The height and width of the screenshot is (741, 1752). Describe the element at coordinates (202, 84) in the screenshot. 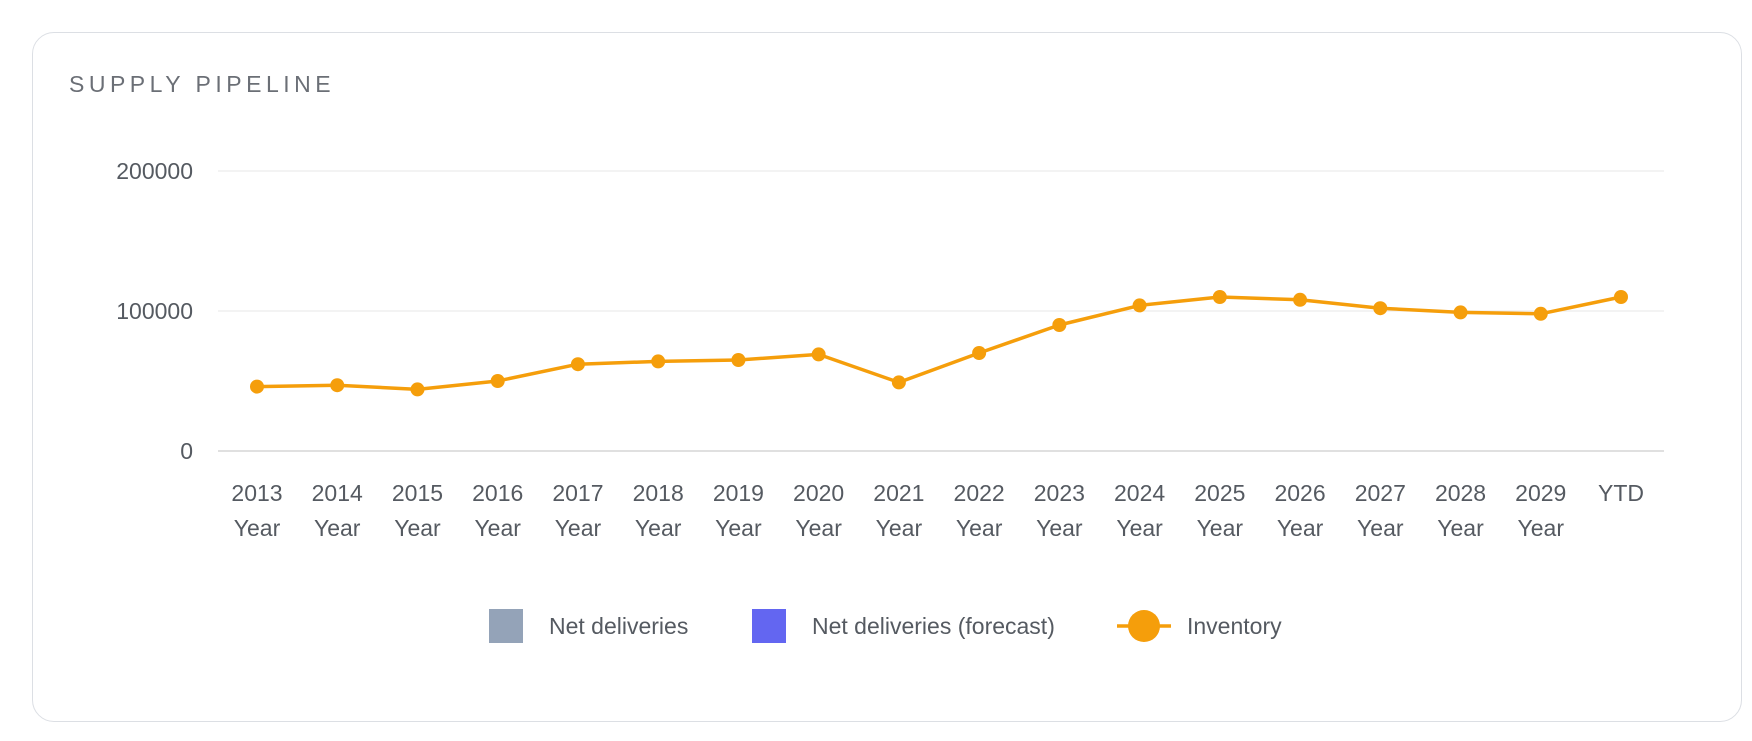

I see `card-title: SUPPLY PIPELINE` at that location.